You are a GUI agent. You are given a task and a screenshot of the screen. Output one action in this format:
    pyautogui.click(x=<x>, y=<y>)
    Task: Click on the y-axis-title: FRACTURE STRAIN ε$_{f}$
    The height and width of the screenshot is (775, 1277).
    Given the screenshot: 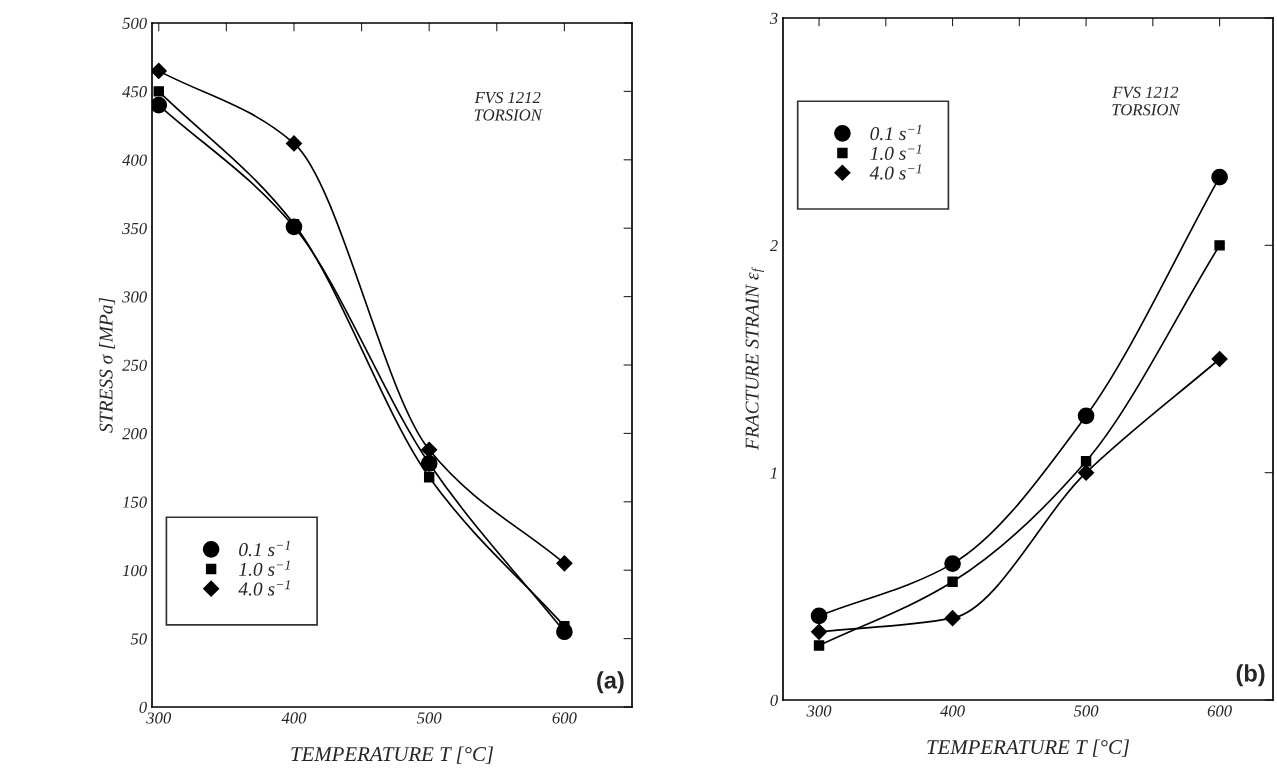 What is the action you would take?
    pyautogui.click(x=755, y=358)
    